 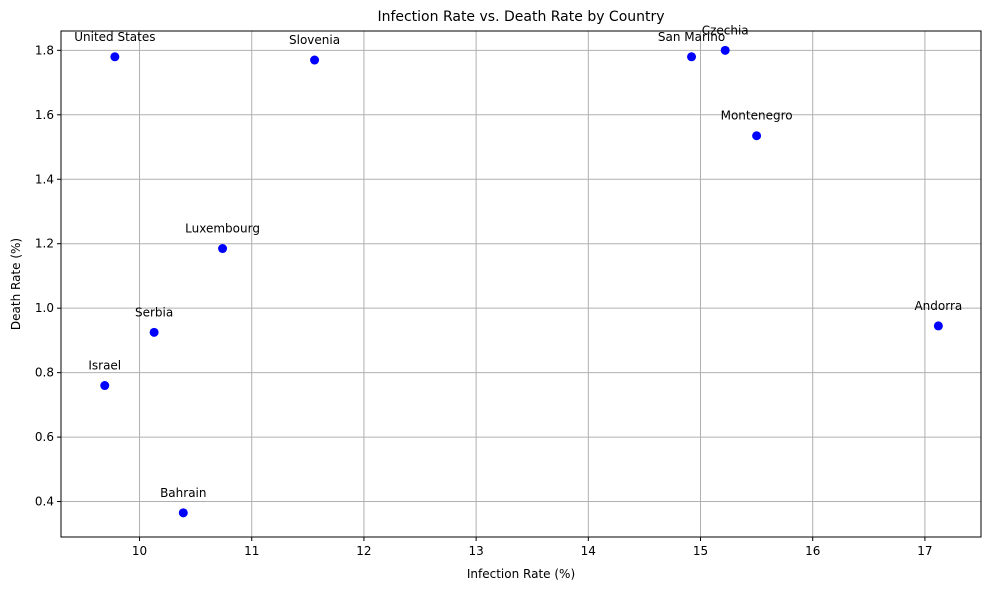 What do you see at coordinates (44, 308) in the screenshot?
I see `y-tick-label: 1.0` at bounding box center [44, 308].